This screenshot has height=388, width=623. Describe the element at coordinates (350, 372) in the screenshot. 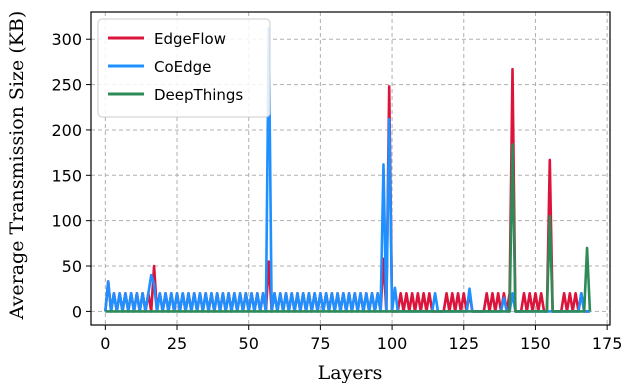

I see `x-axis-label: Layers` at that location.